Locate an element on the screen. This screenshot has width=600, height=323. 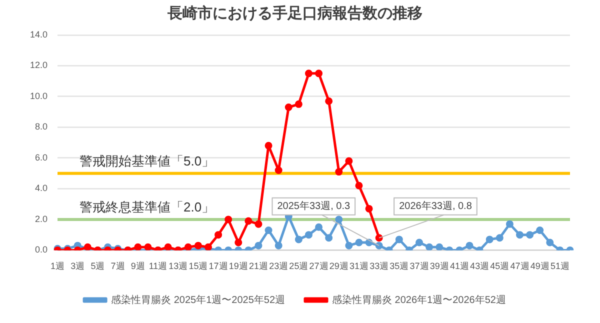
x-tick-label: 17週 is located at coordinates (218, 266).